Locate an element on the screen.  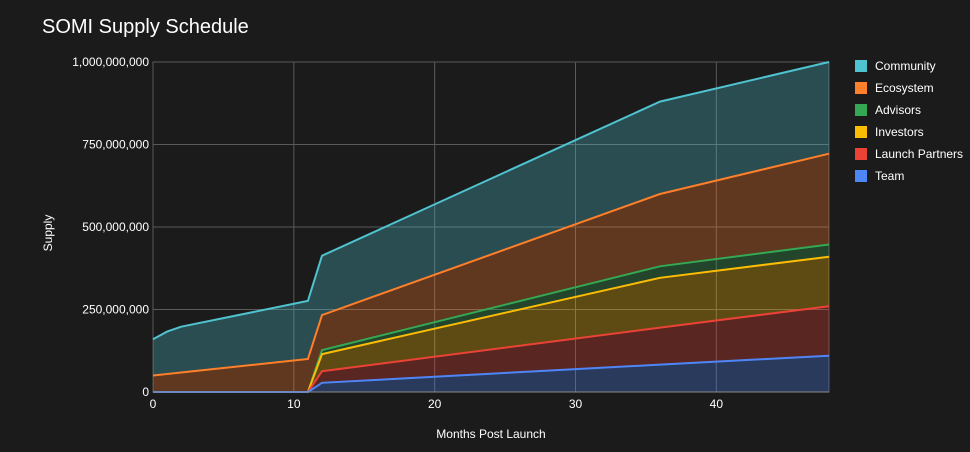
legend-item-launch-partners: Launch Partners is located at coordinates (909, 154).